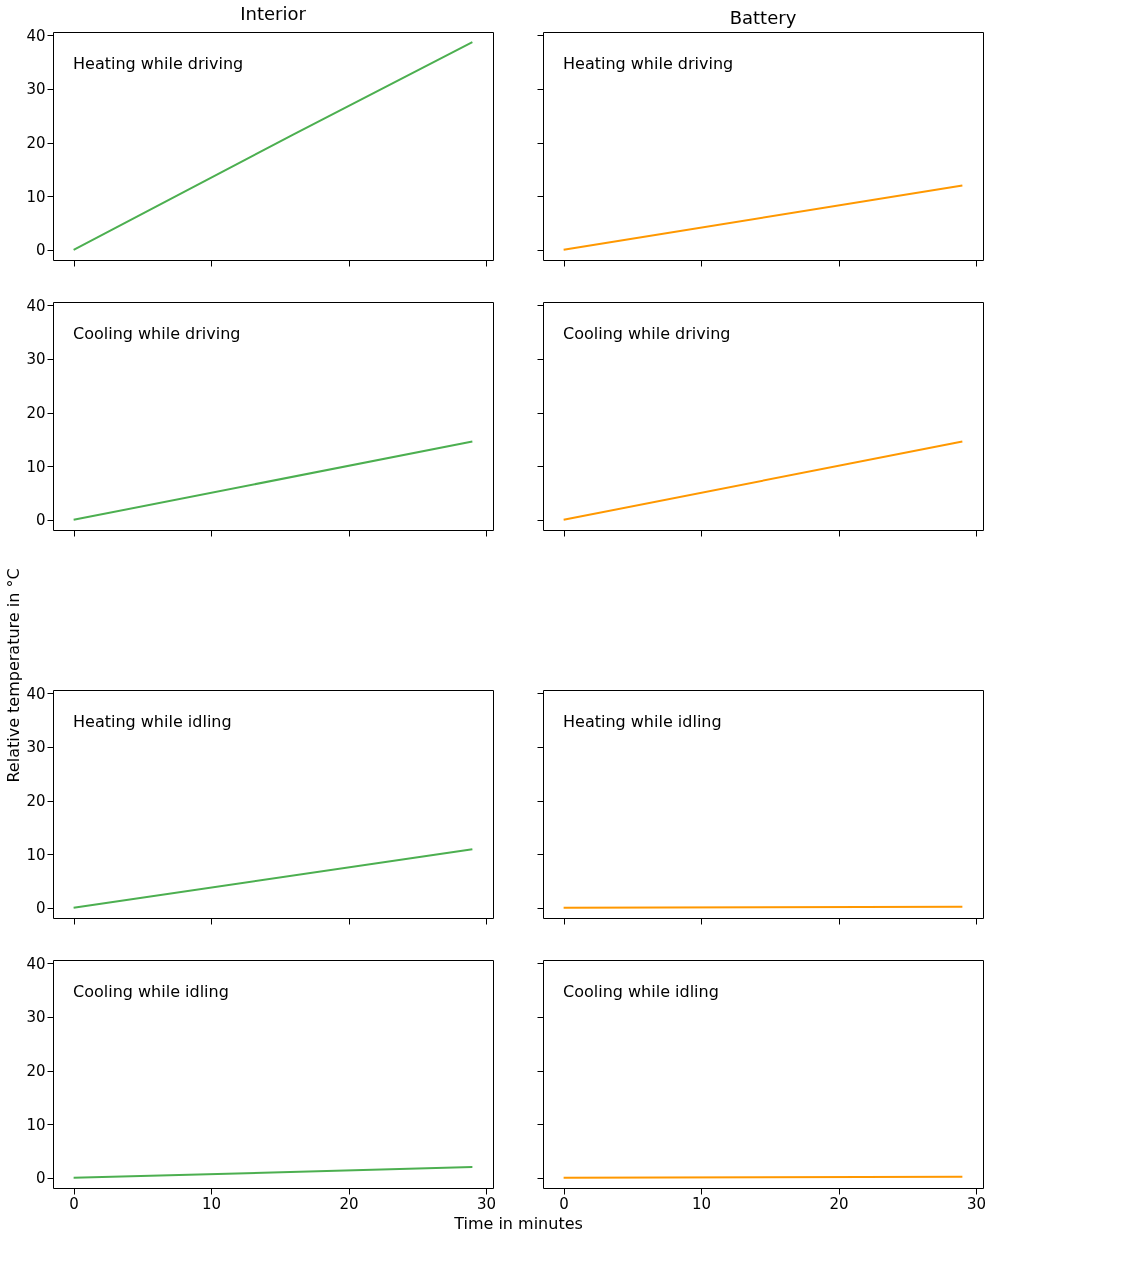 This screenshot has width=1121, height=1285. I want to click on x-axis-title: Time in minutes, so click(518, 1223).